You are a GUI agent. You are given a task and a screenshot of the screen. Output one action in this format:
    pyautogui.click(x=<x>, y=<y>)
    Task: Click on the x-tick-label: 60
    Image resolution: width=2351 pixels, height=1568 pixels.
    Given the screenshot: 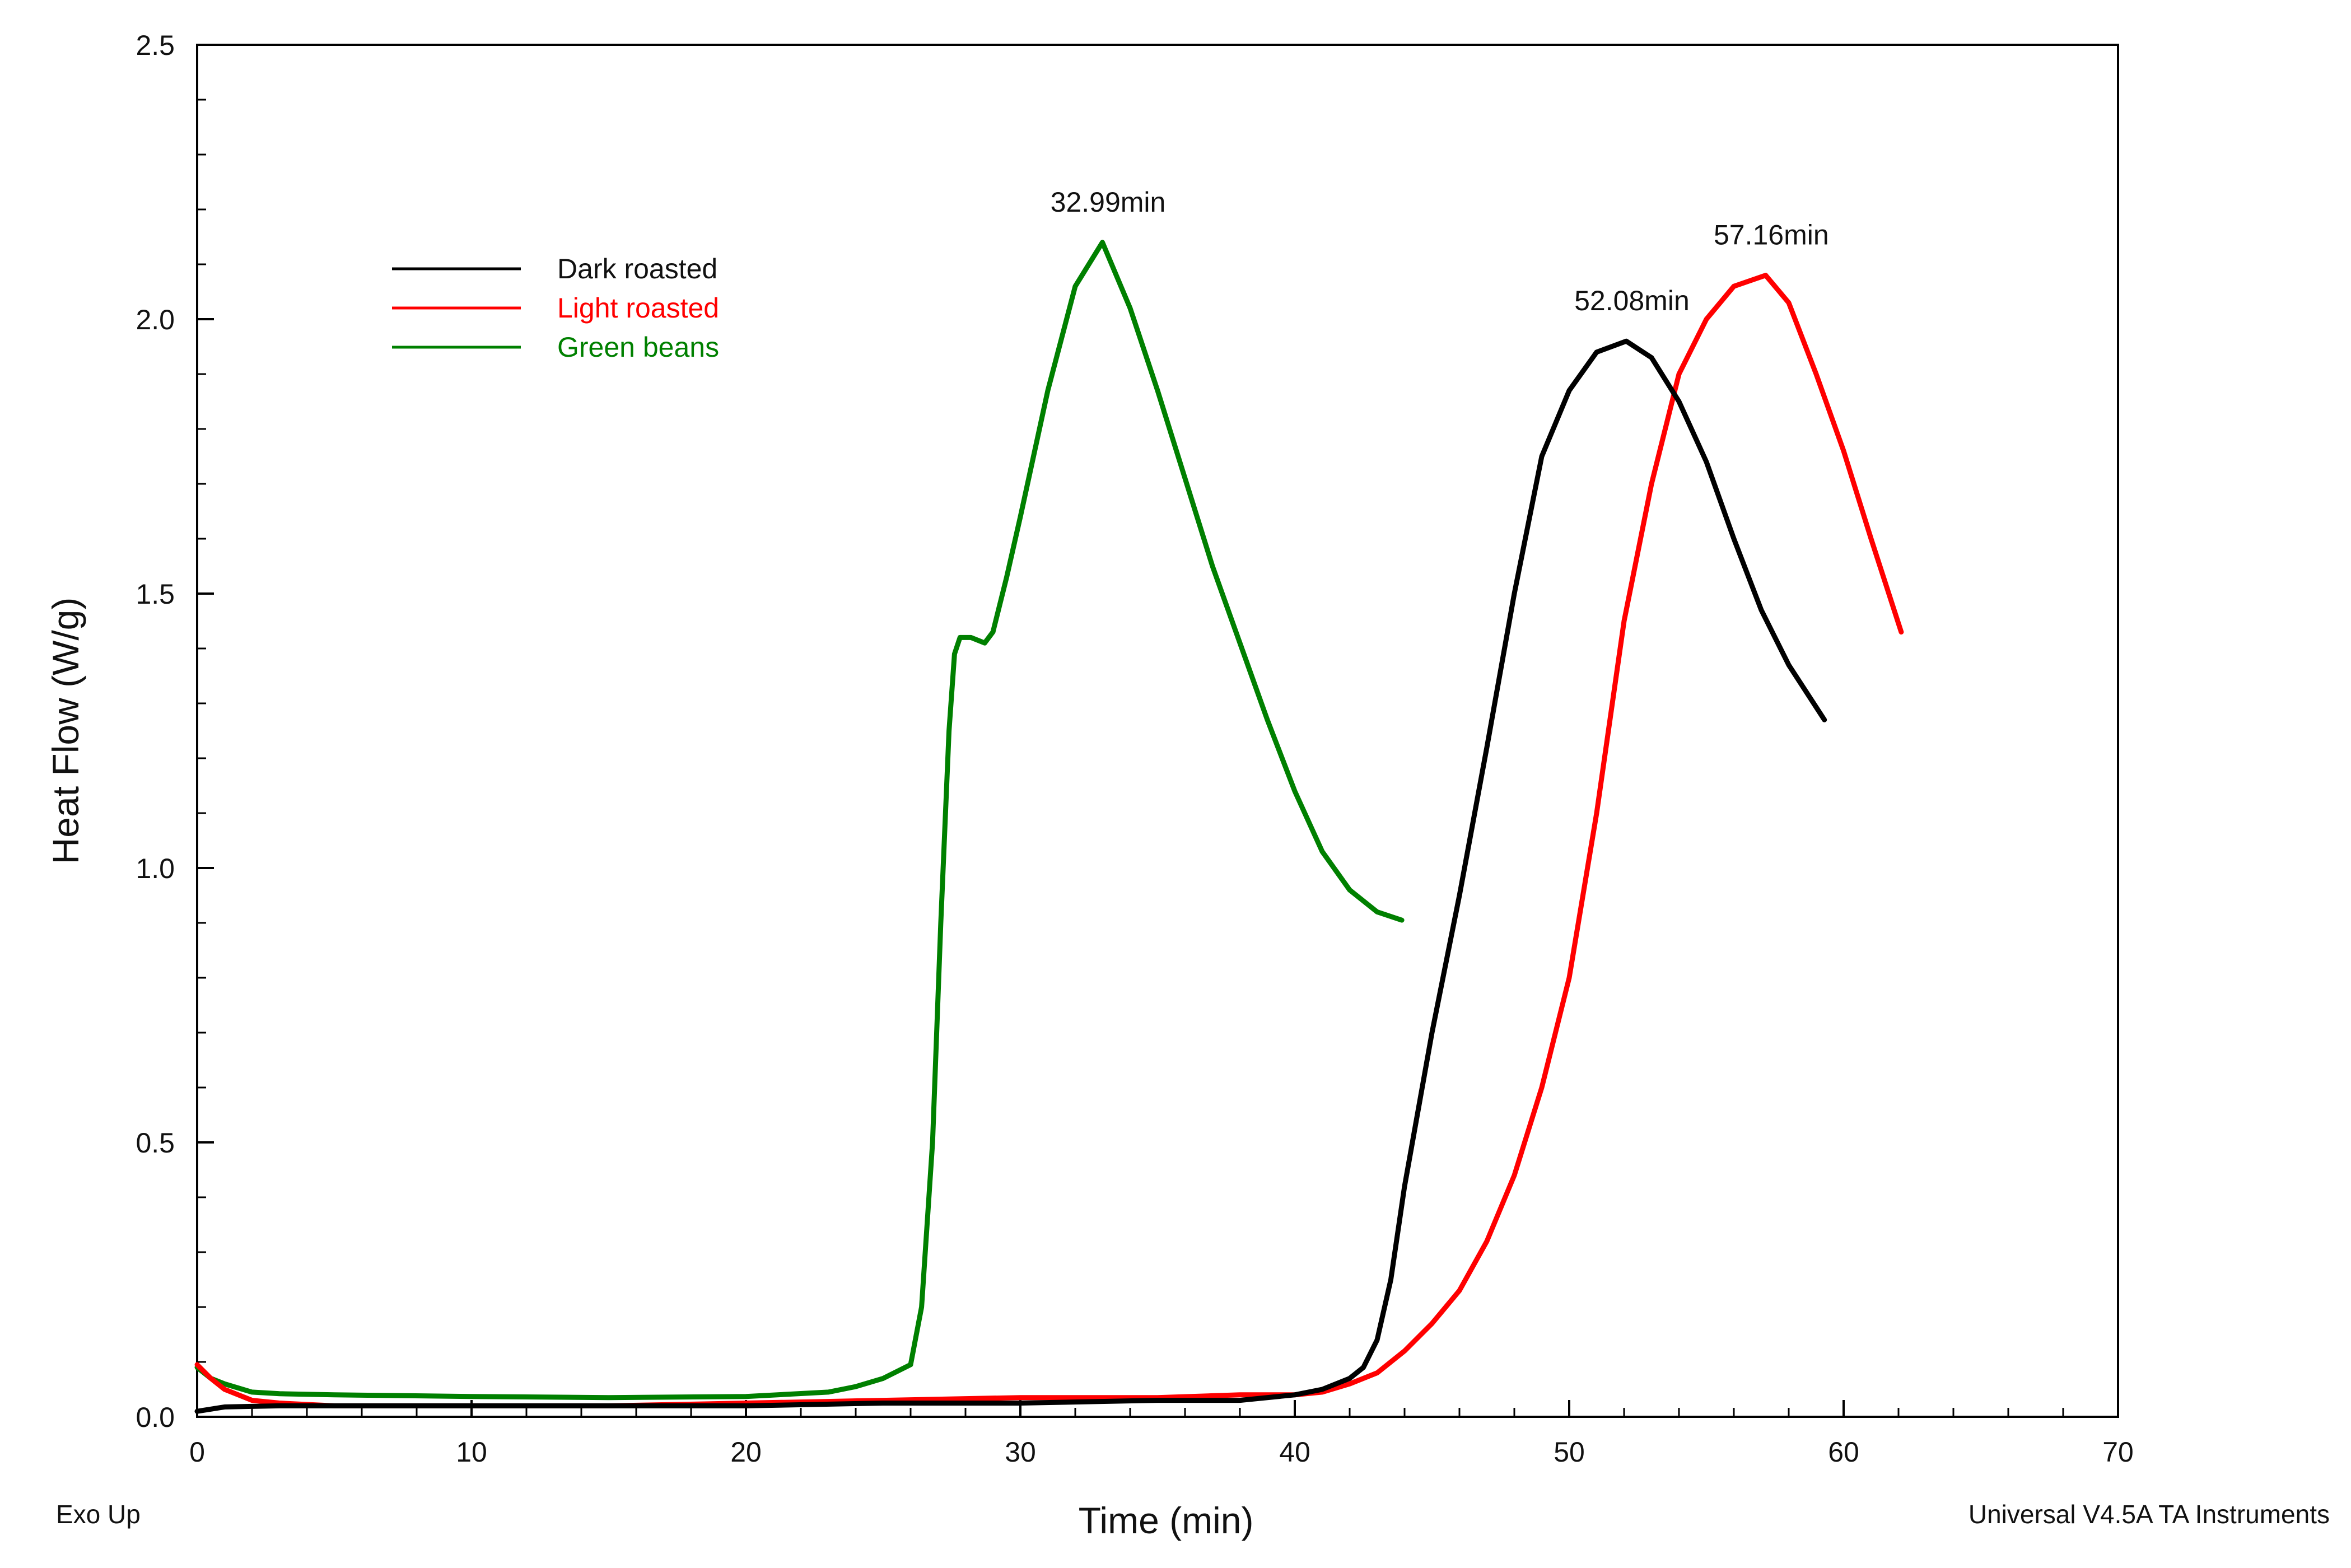 What is the action you would take?
    pyautogui.click(x=1843, y=1452)
    